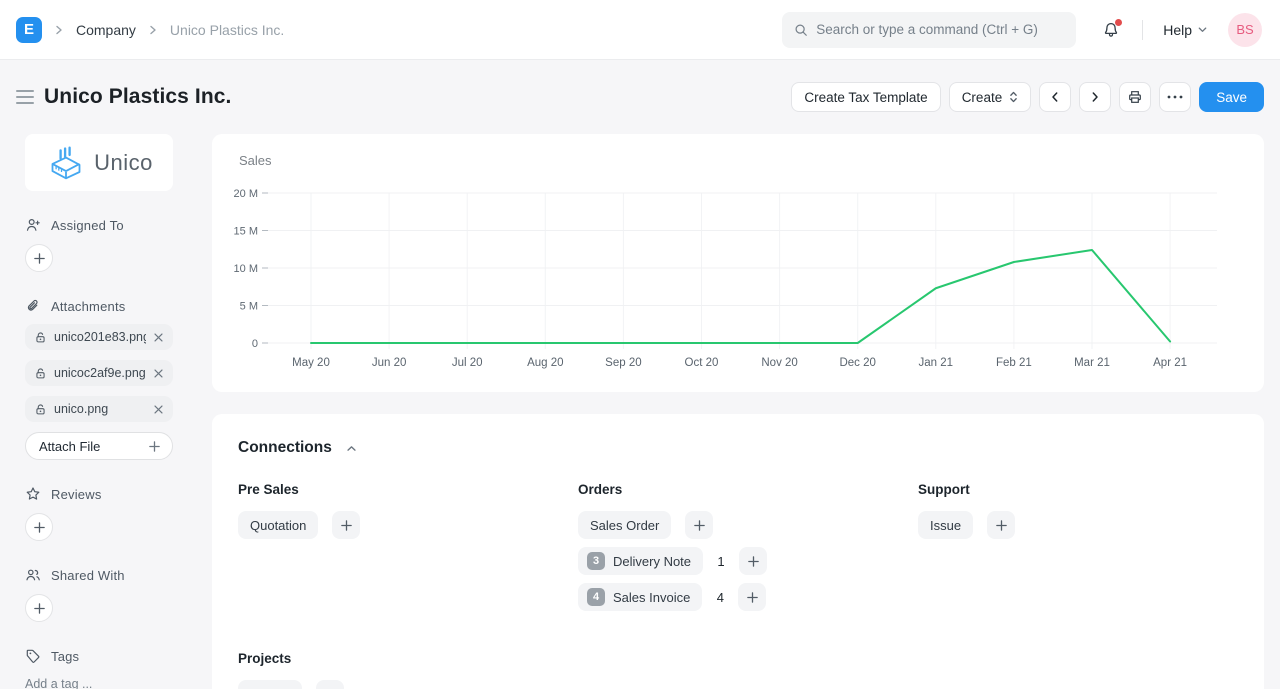  I want to click on next-document-button, so click(1095, 97).